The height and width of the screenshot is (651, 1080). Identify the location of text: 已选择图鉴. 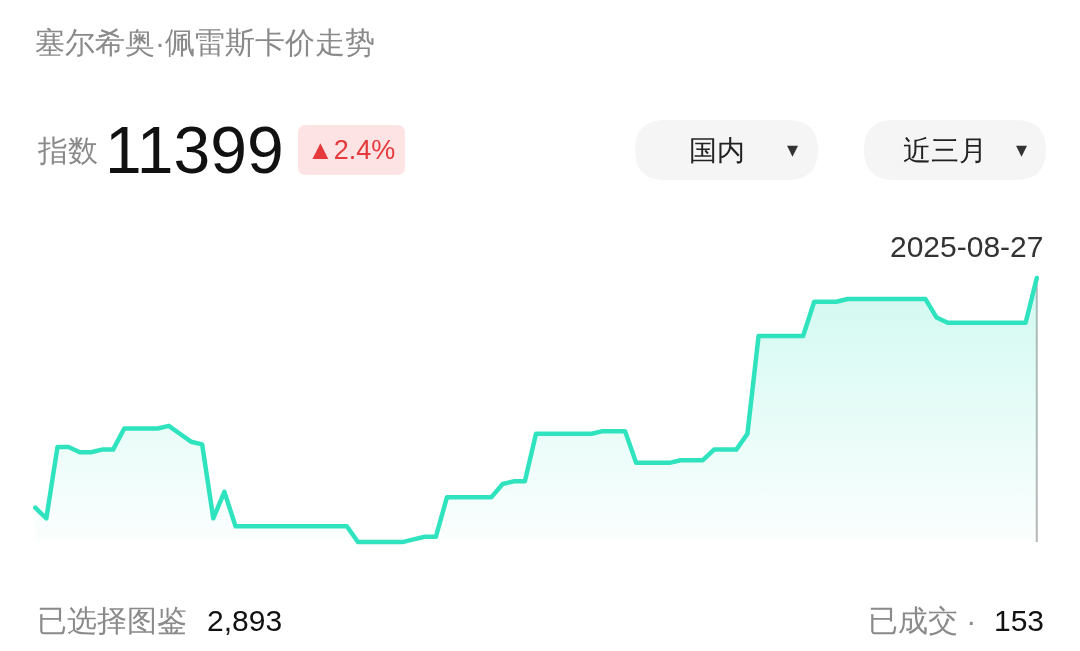
(112, 620).